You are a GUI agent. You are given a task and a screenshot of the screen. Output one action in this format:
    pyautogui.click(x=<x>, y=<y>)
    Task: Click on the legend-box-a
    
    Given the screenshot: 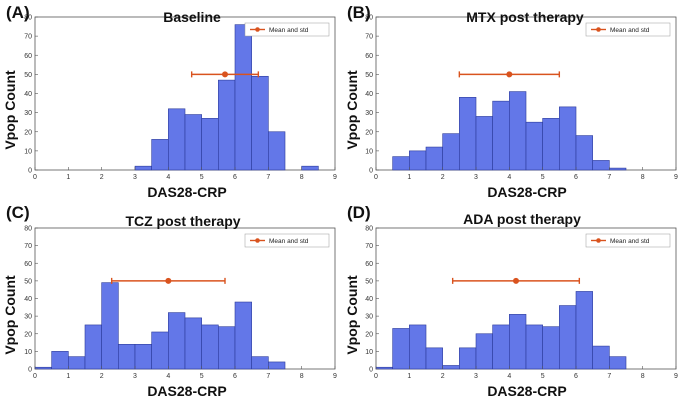 What is the action you would take?
    pyautogui.click(x=287, y=29)
    